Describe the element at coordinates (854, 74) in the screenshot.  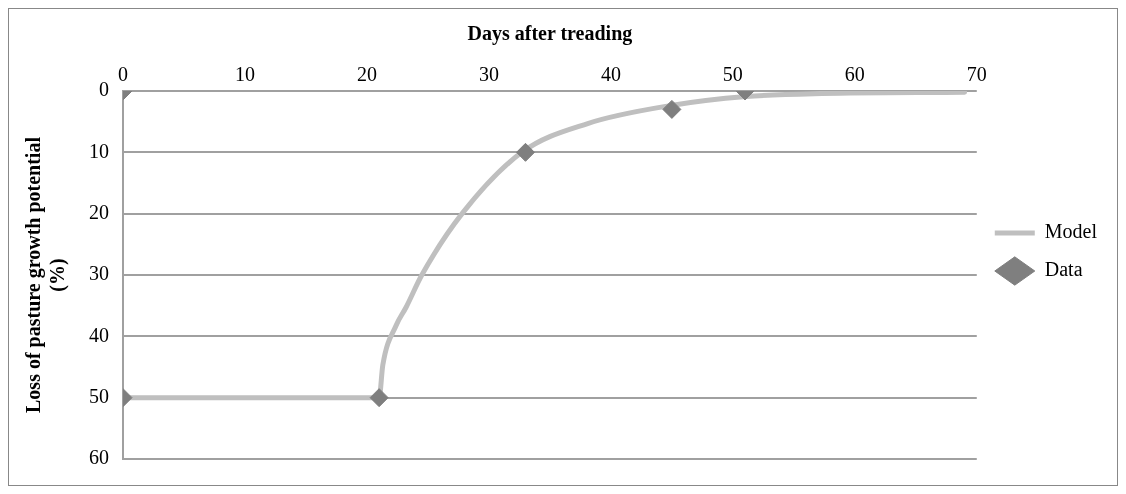
I see `x-tick-label: 60` at that location.